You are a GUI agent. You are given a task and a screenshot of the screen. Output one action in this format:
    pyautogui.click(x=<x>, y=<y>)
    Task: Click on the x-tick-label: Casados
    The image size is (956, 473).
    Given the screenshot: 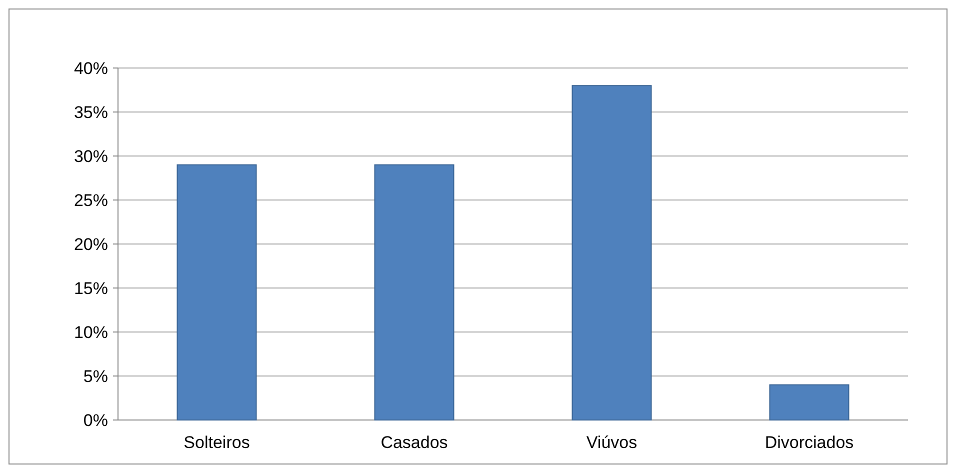 What is the action you would take?
    pyautogui.click(x=414, y=442)
    